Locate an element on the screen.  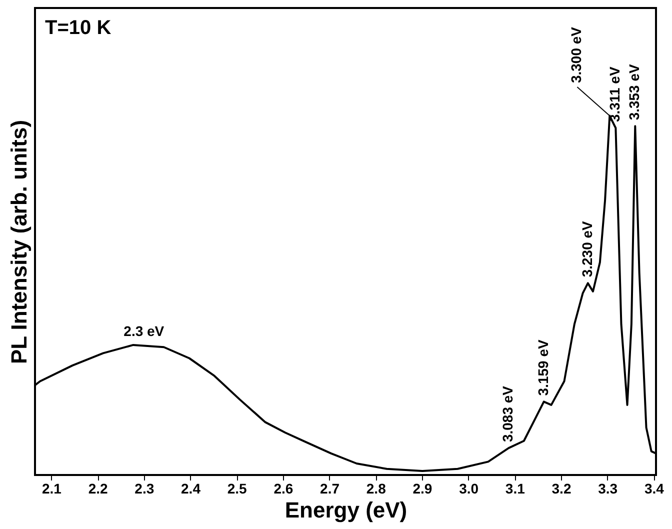
annotation: 3.230 eV is located at coordinates (586, 249).